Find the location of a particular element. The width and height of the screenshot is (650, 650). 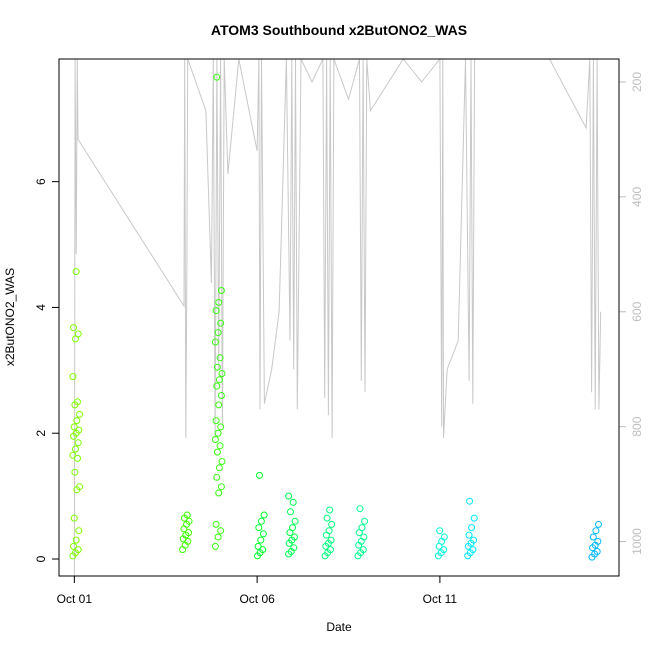

y2-tick-label: 1000 is located at coordinates (637, 541).